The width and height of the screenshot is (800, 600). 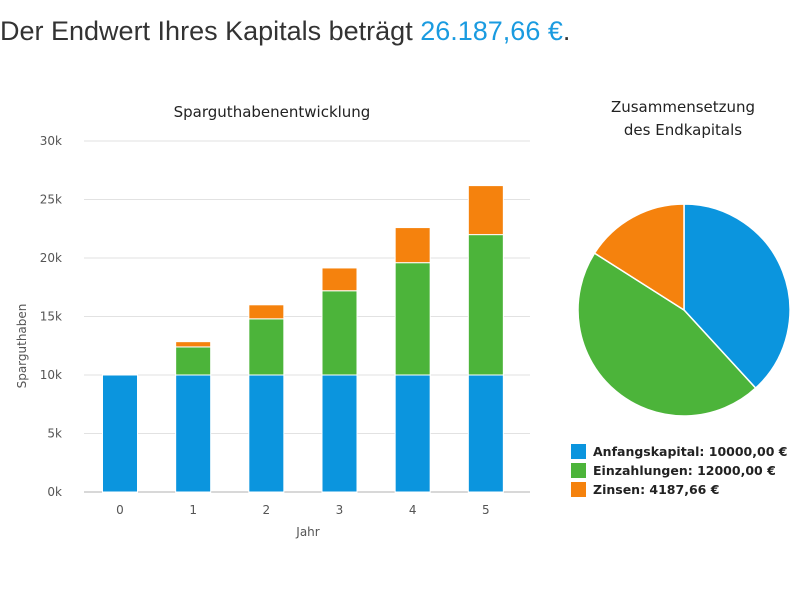 I want to click on composition-pie-chart: Zusammensetzung des Endkapitals, so click(x=684, y=257).